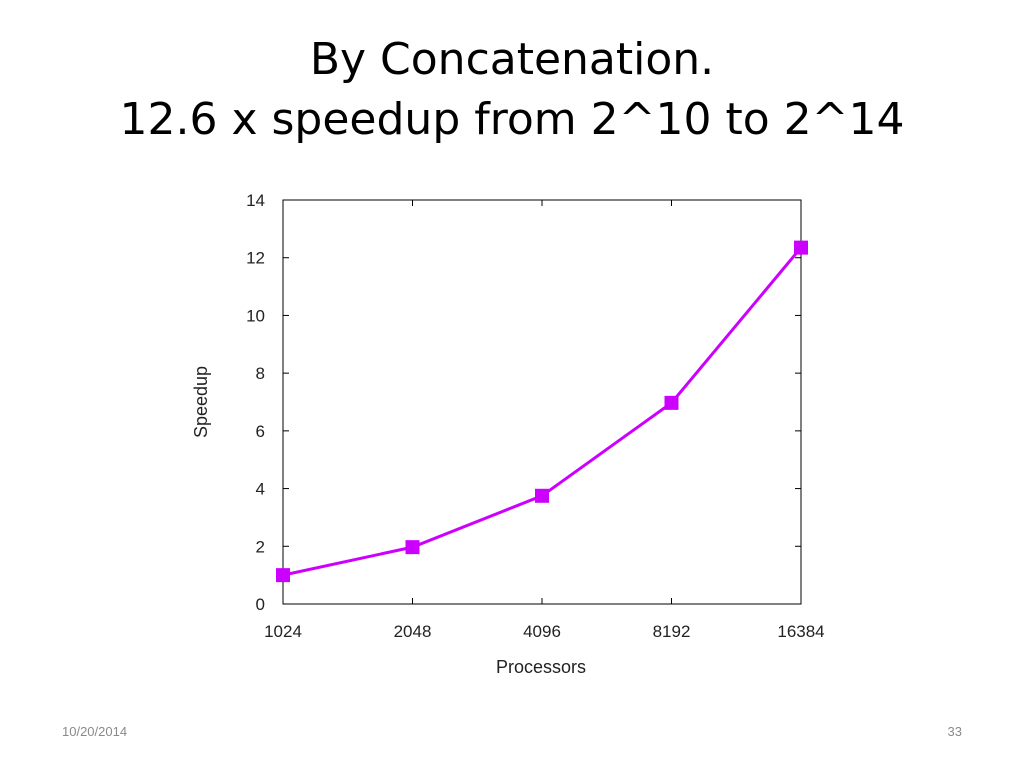  Describe the element at coordinates (672, 631) in the screenshot. I see `x-tick-label: 8192` at that location.